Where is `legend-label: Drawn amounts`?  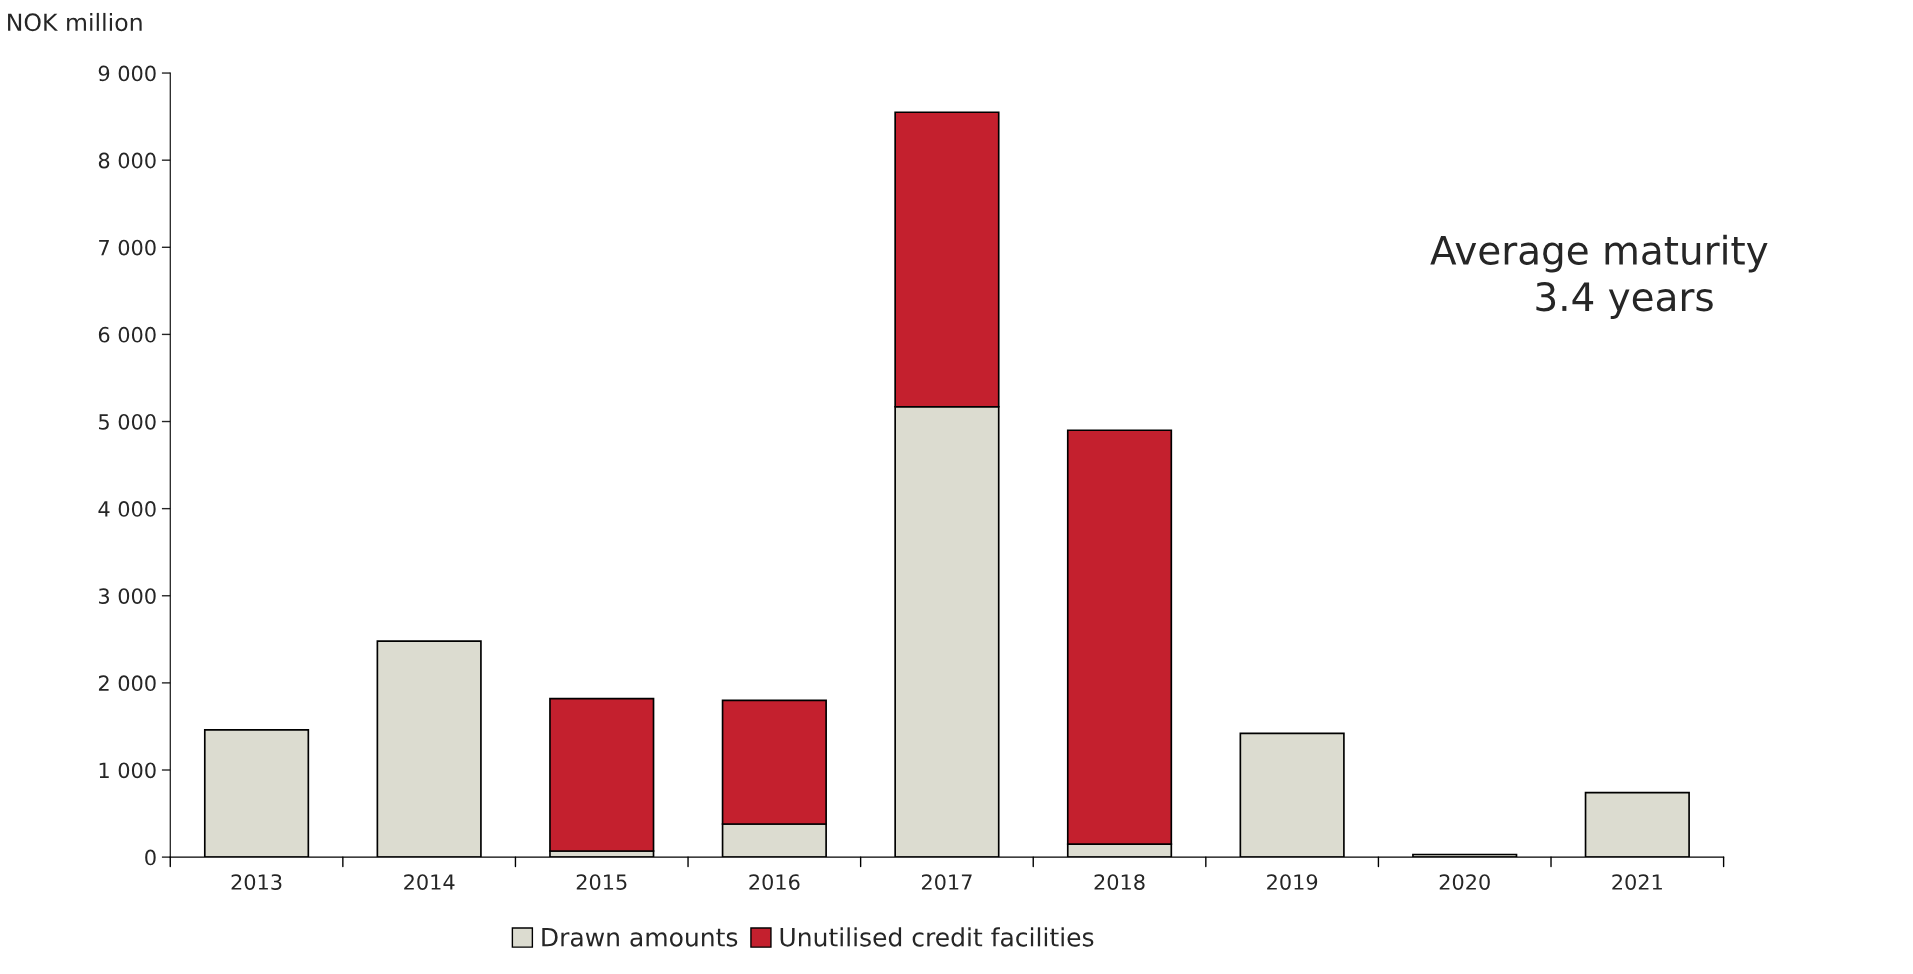 legend-label: Drawn amounts is located at coordinates (640, 937).